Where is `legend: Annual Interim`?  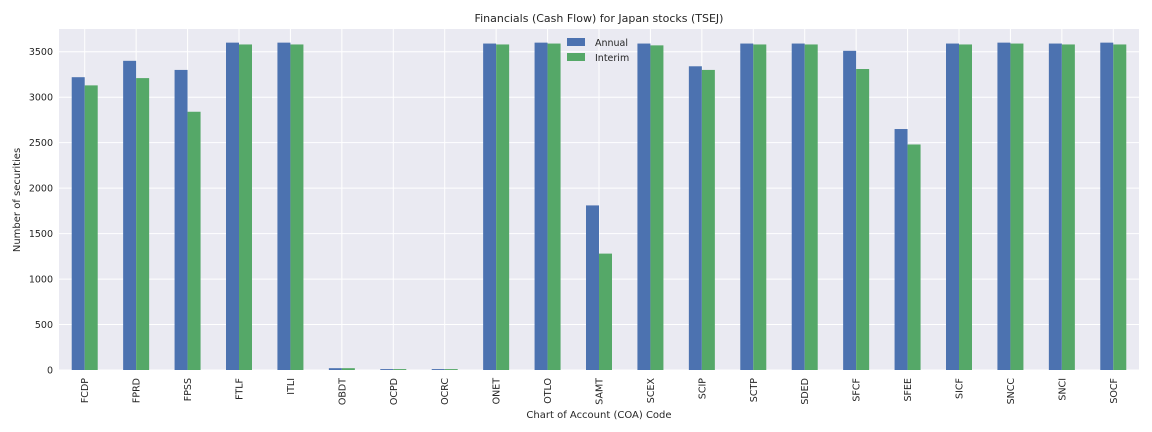 legend: Annual Interim is located at coordinates (598, 51).